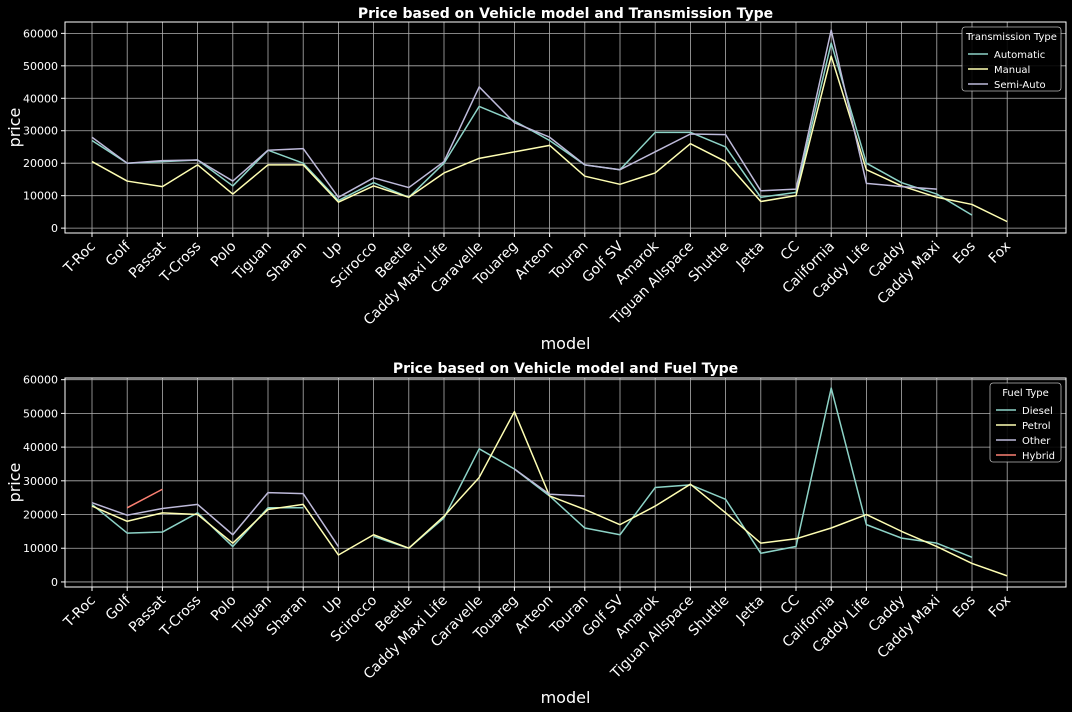 This screenshot has height=712, width=1072. I want to click on legend-title: Fuel Type, so click(1025, 393).